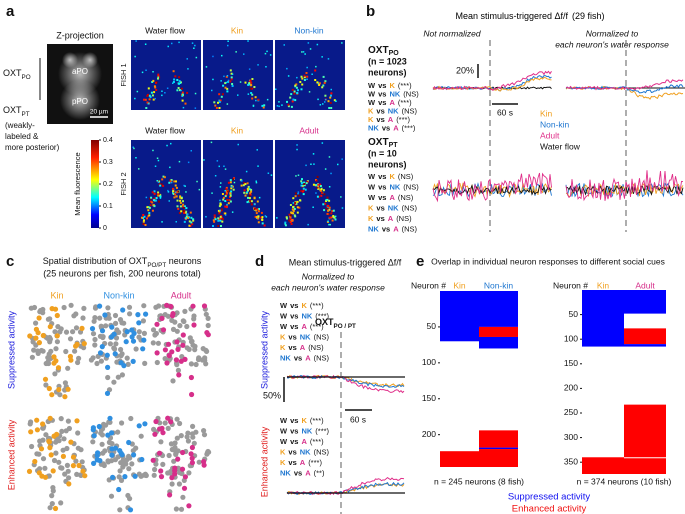 The width and height of the screenshot is (685, 514). What do you see at coordinates (306, 430) in the screenshot?
I see `group-b: NK` at bounding box center [306, 430].